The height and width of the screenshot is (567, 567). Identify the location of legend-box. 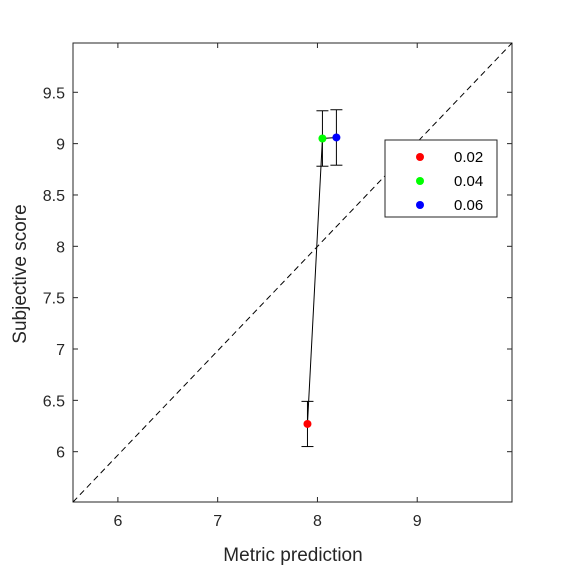
(441, 178).